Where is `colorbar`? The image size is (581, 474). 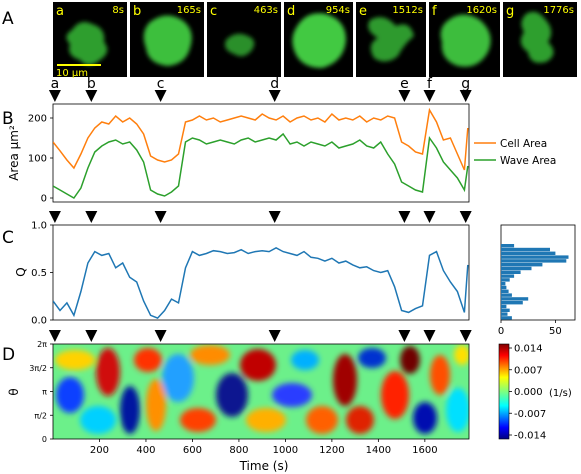 colorbar is located at coordinates (504, 391).